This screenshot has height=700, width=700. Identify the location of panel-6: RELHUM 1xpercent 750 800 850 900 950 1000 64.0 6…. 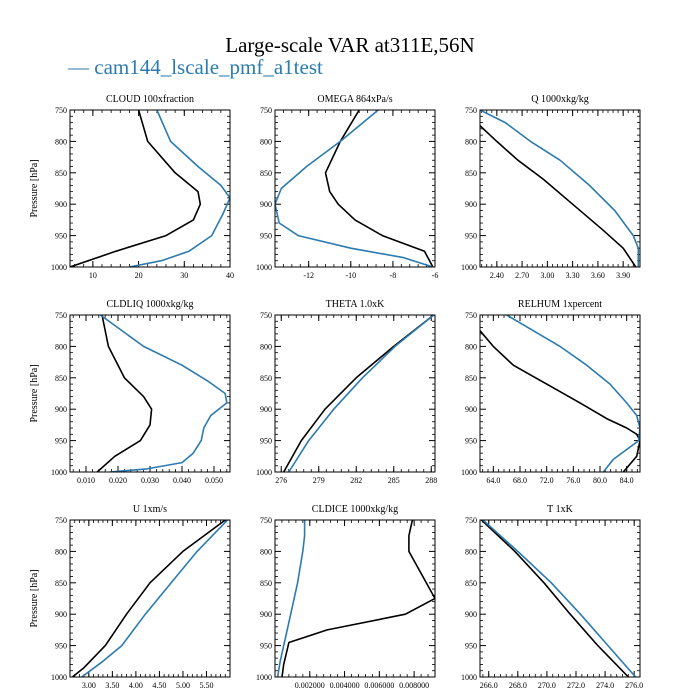
(551, 392).